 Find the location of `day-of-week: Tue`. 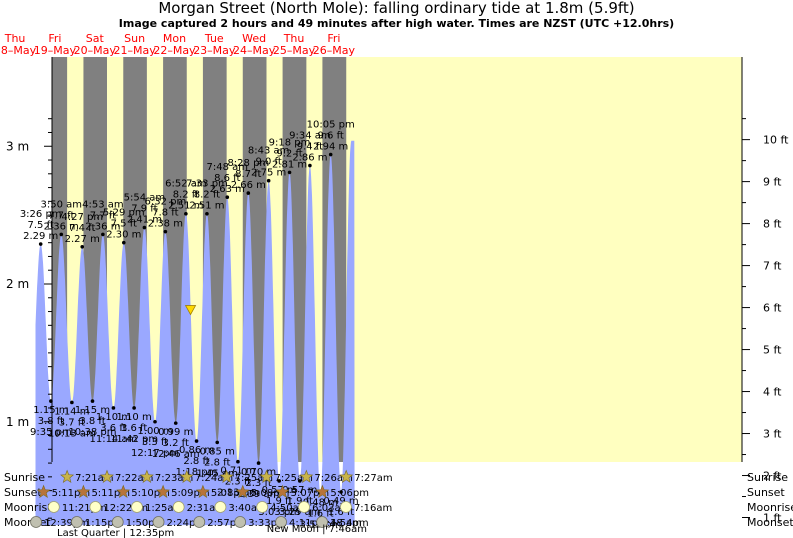

day-of-week: Tue is located at coordinates (214, 38).